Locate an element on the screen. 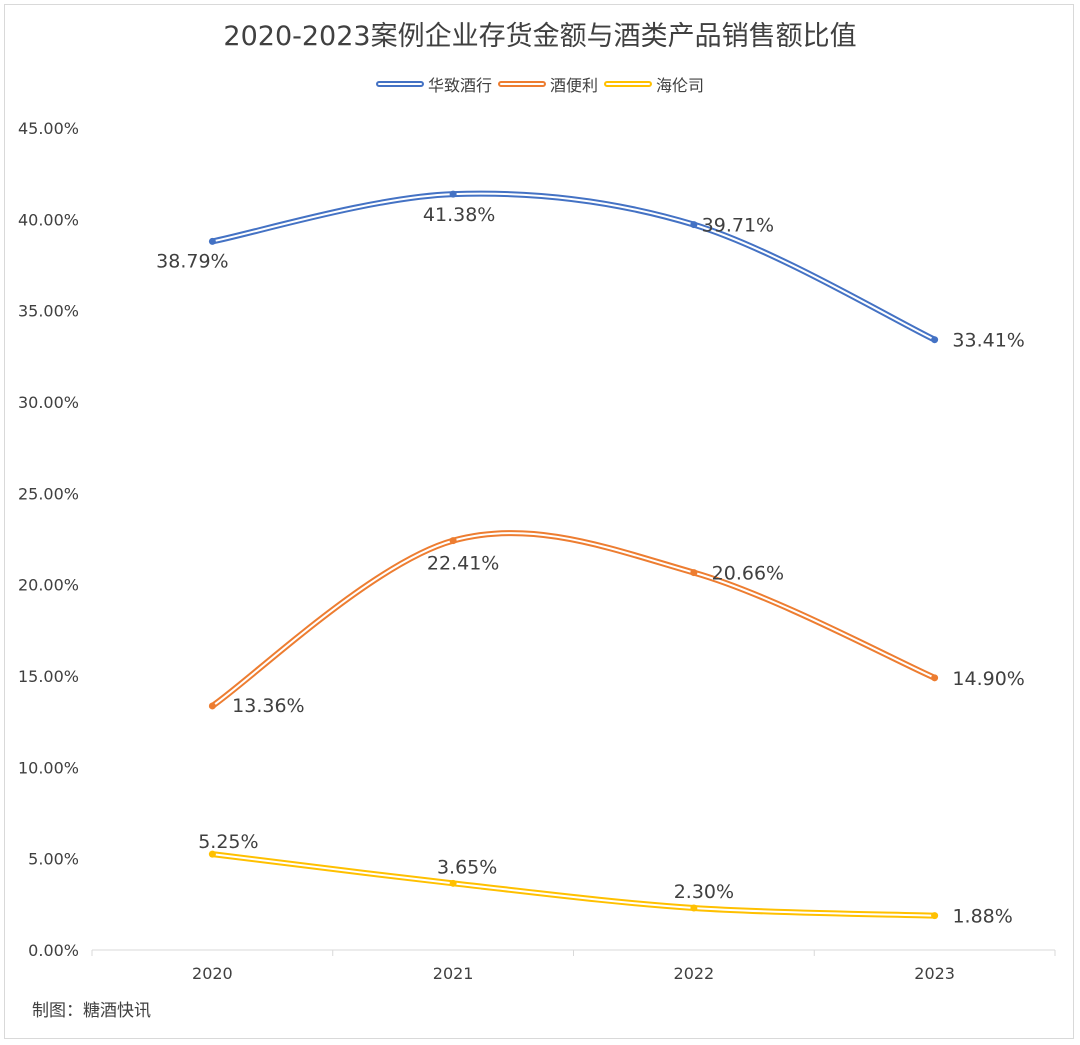 This screenshot has height=1045, width=1080. data-label: 14.90% is located at coordinates (988, 679).